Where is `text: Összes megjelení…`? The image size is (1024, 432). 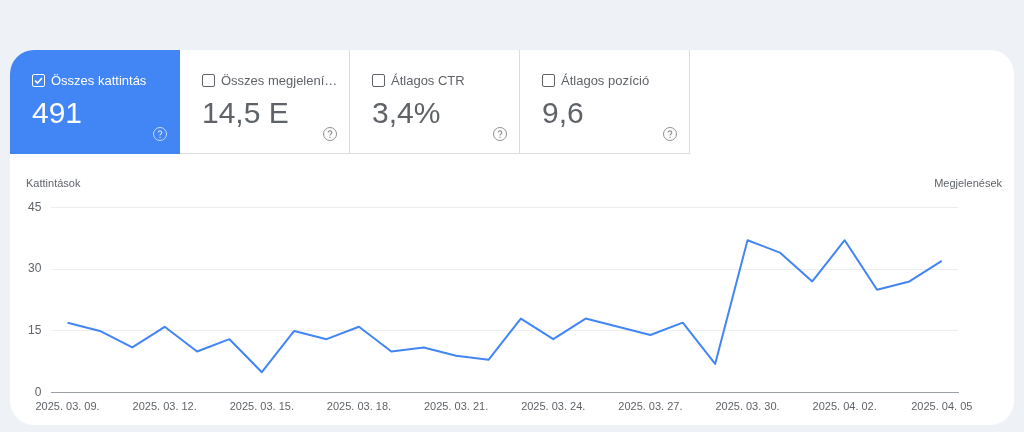 text: Összes megjelení… is located at coordinates (279, 80).